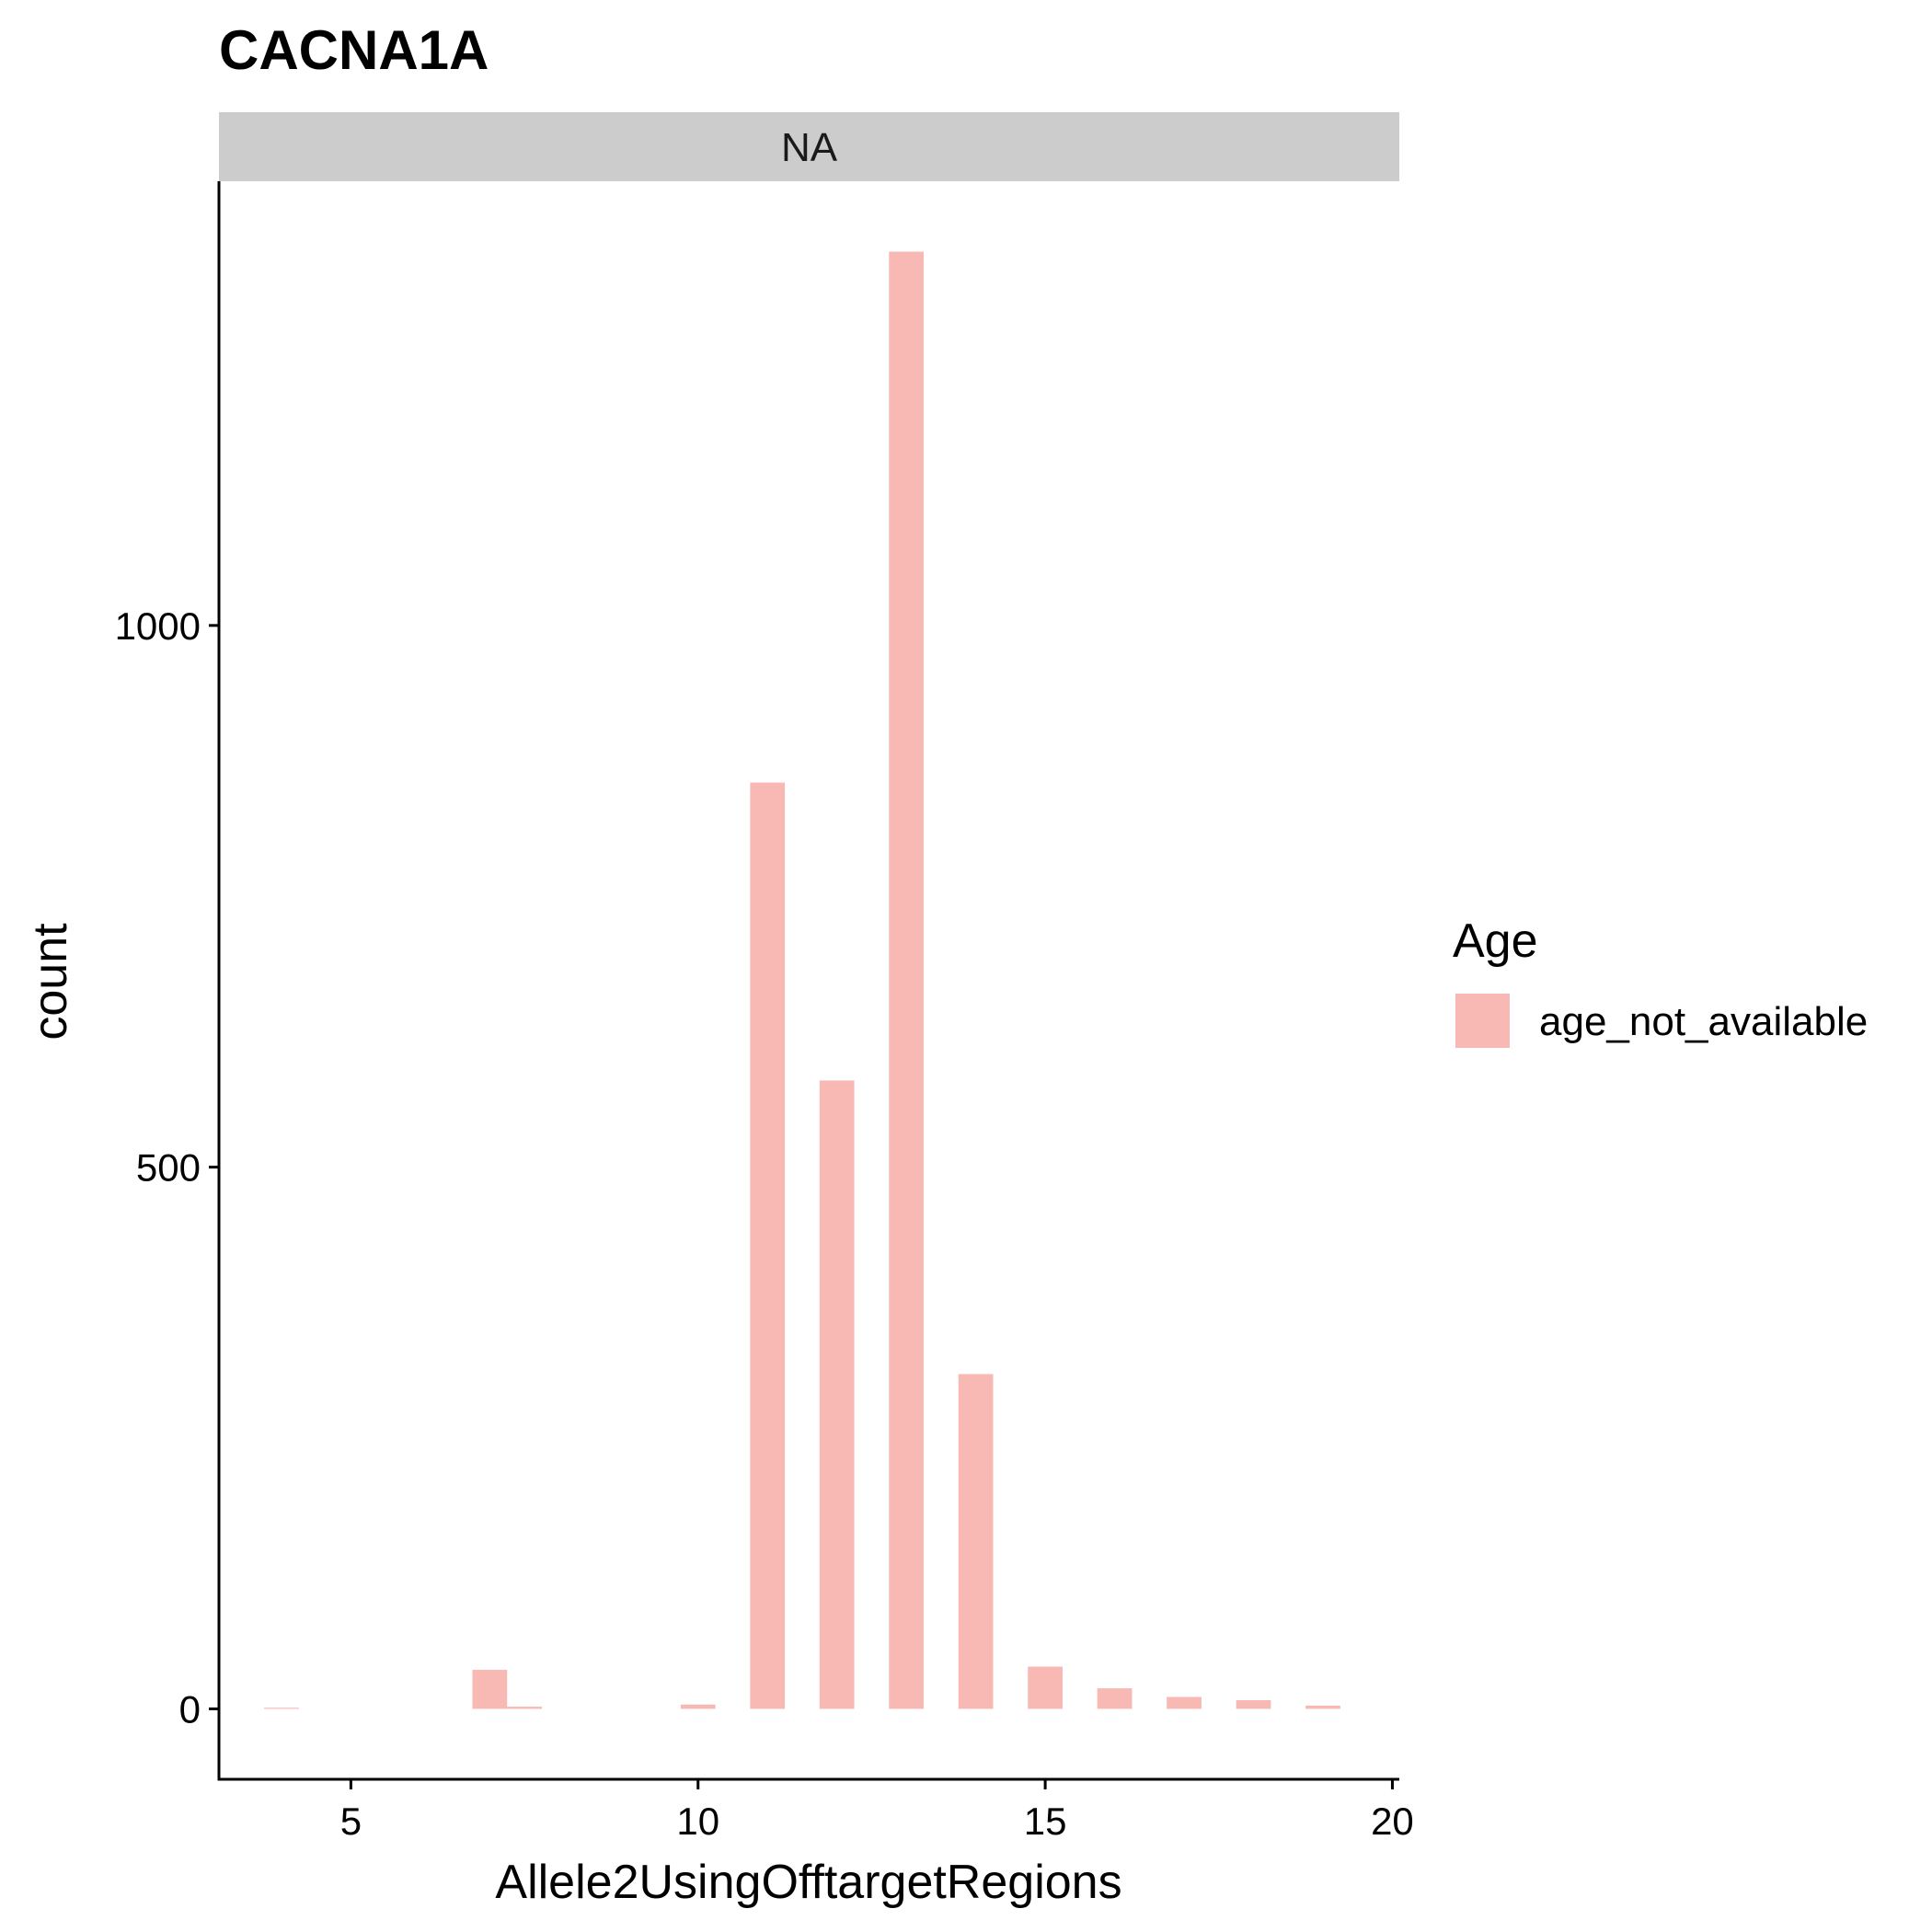 The width and height of the screenshot is (1932, 1932). I want to click on facet-strip, so click(809, 146).